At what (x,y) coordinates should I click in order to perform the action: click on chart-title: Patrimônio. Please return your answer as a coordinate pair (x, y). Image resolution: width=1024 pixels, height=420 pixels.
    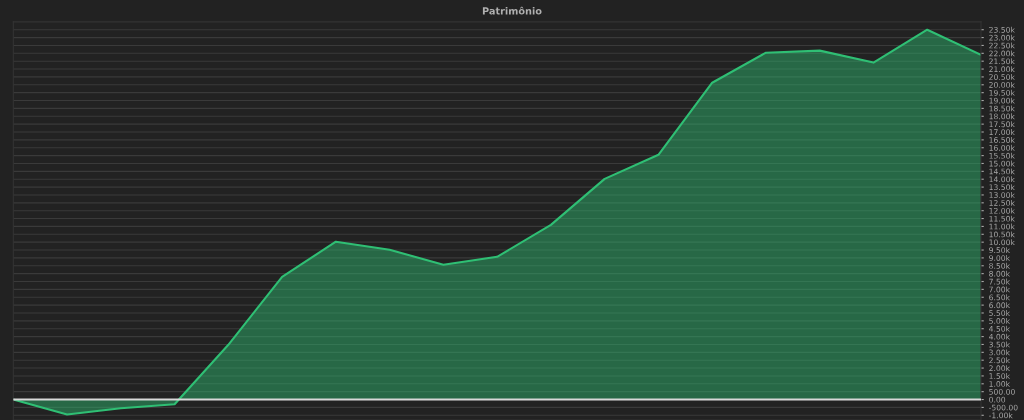
    Looking at the image, I should click on (512, 10).